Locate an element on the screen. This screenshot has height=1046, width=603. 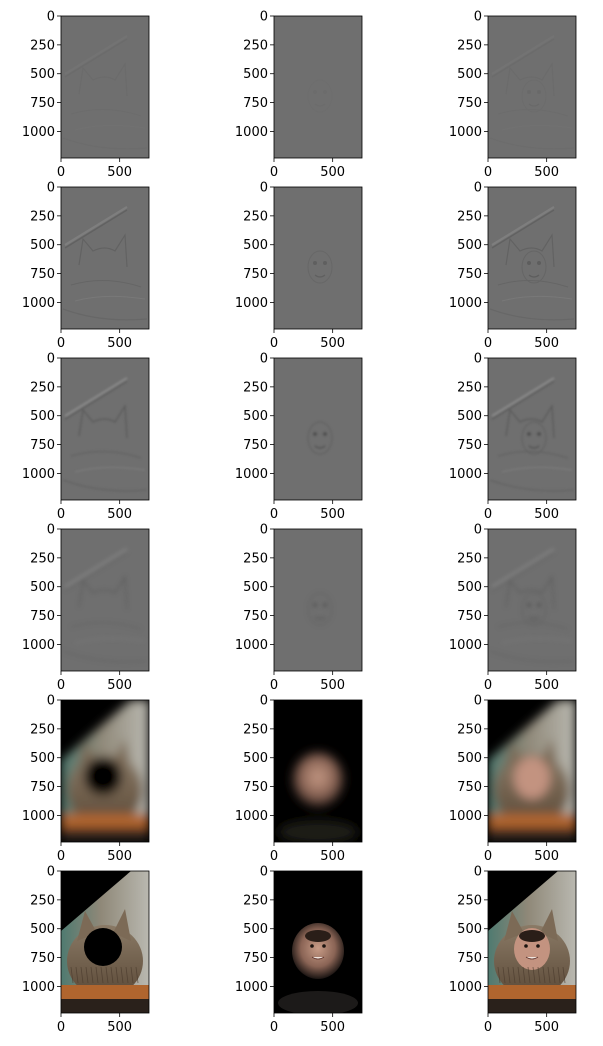
panel-r3-c1: 0 250 500 750 1000 0 500 is located at coordinates (299, 608).